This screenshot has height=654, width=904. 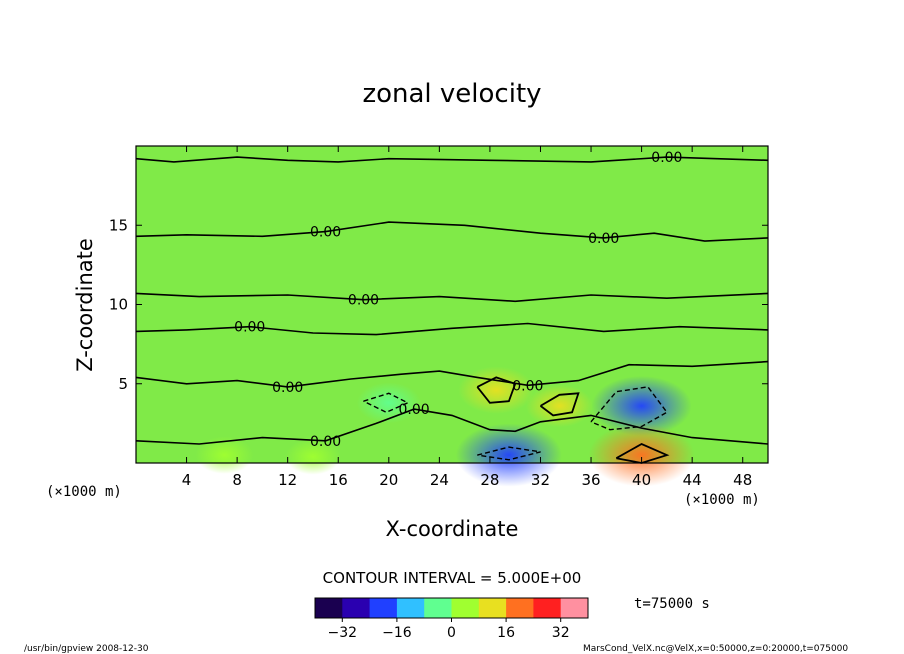 I want to click on x-tick-label: 24, so click(x=439, y=480).